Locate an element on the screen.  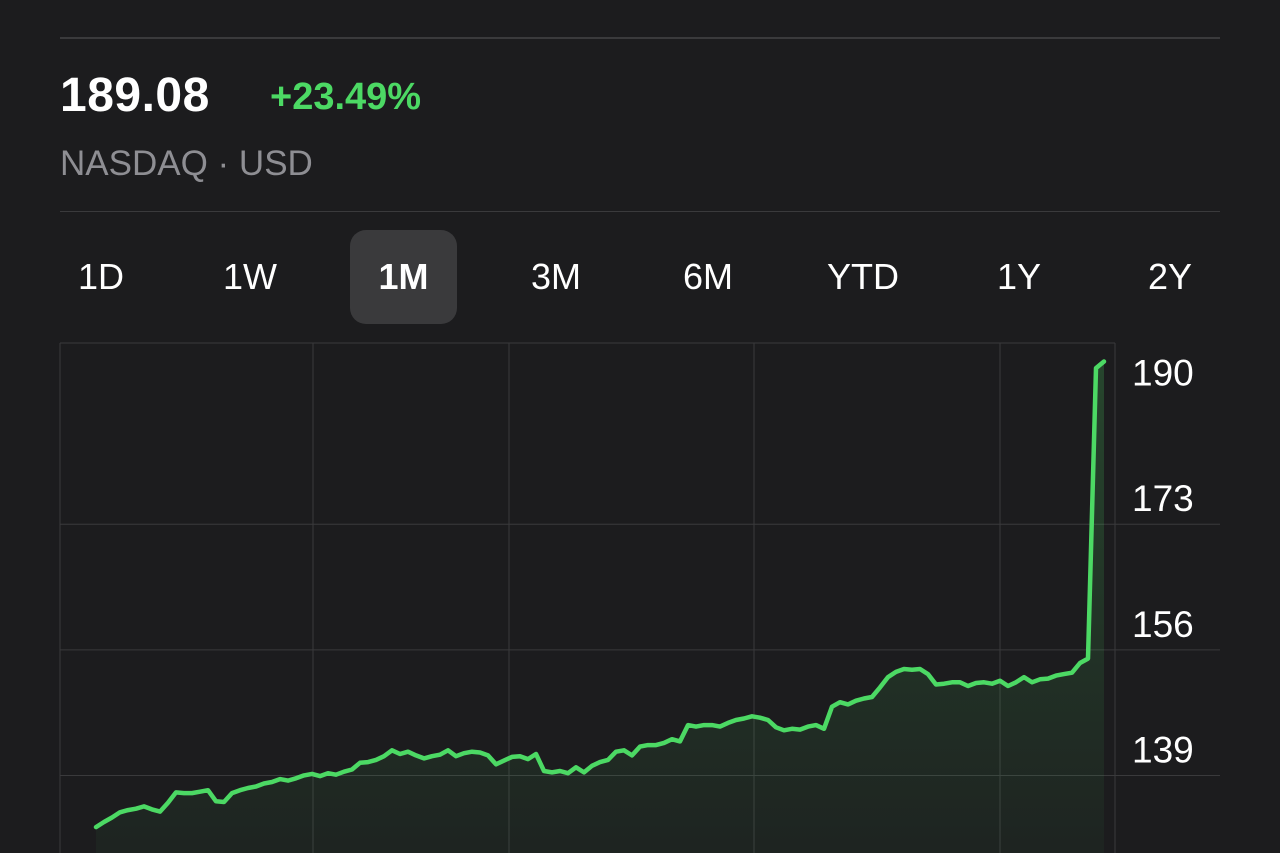
tab-1y: 1Y is located at coordinates (1019, 276).